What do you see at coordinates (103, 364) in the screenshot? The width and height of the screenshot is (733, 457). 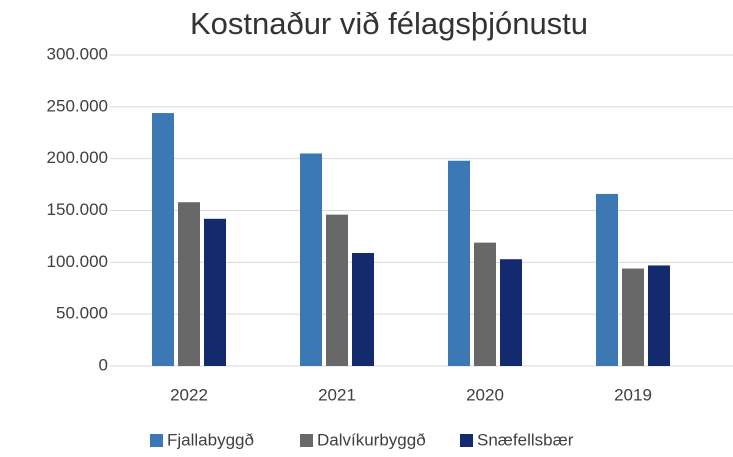 I see `y-tick-label: 0` at bounding box center [103, 364].